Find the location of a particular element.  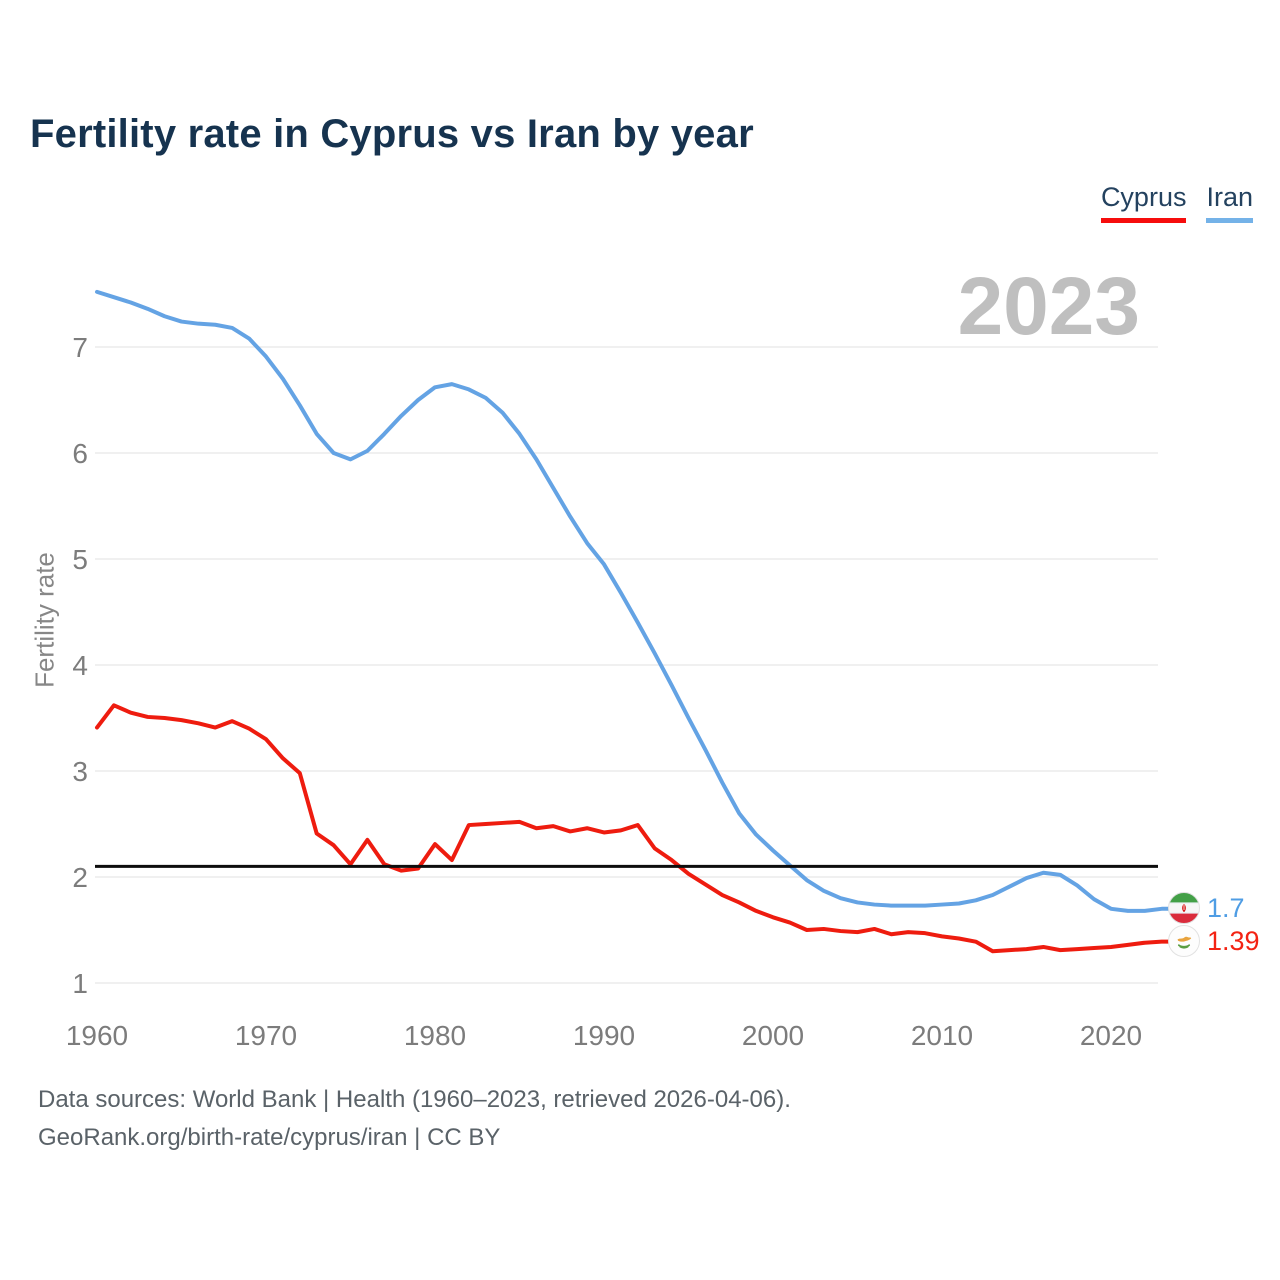

legend-item-iran: Iran is located at coordinates (1229, 202).